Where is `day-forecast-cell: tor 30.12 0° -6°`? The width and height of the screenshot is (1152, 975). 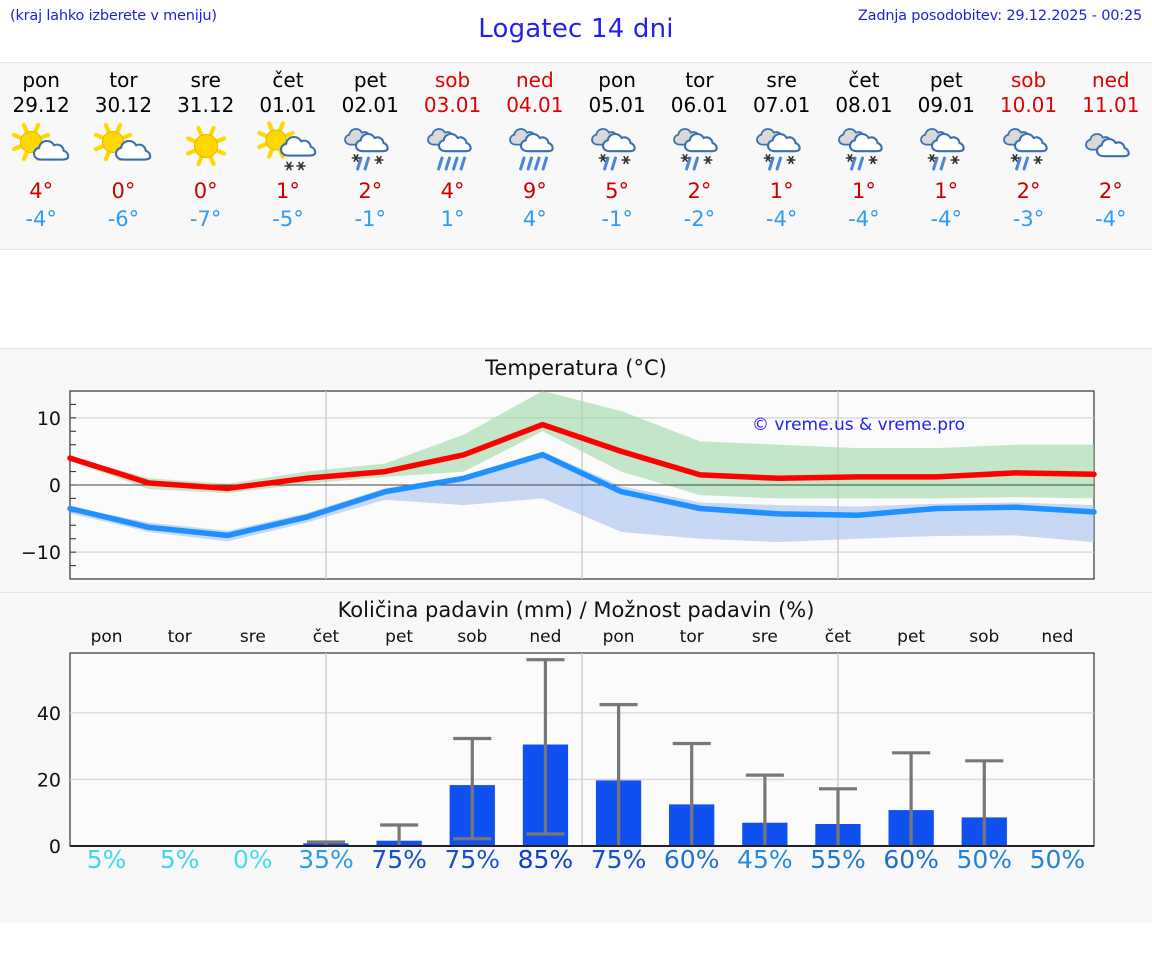 day-forecast-cell: tor 30.12 0° -6° is located at coordinates (123, 156).